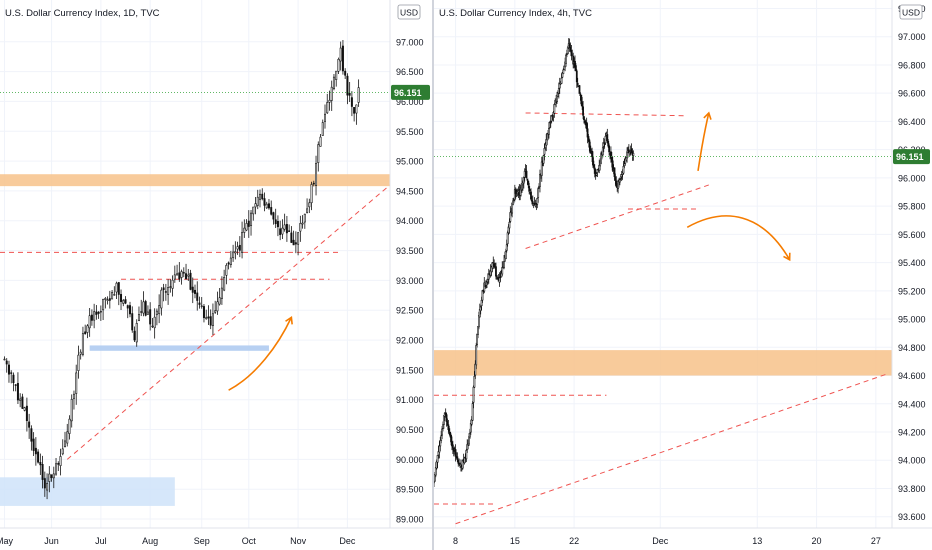 This screenshot has height=550, width=932. What do you see at coordinates (410, 251) in the screenshot?
I see `y-tick-label: 93.500` at bounding box center [410, 251].